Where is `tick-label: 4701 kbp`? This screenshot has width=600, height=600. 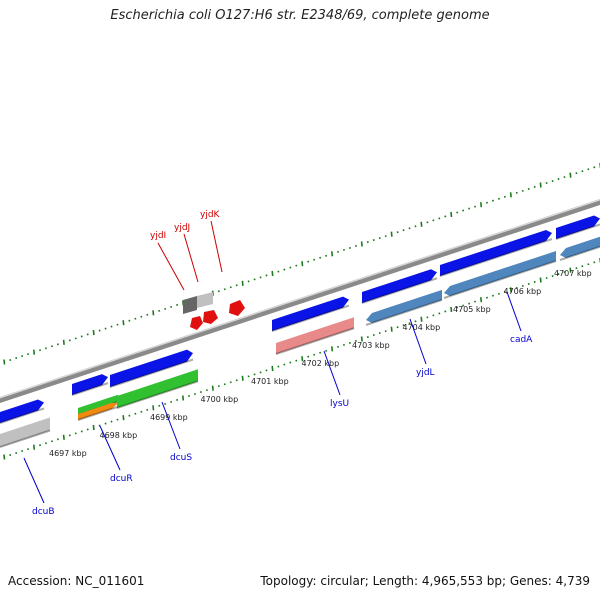 tick-label: 4701 kbp is located at coordinates (270, 381).